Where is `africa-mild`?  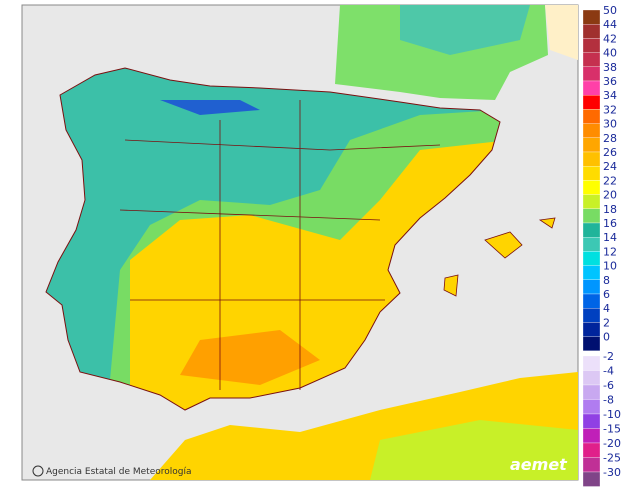 africa-mild is located at coordinates (474, 450).